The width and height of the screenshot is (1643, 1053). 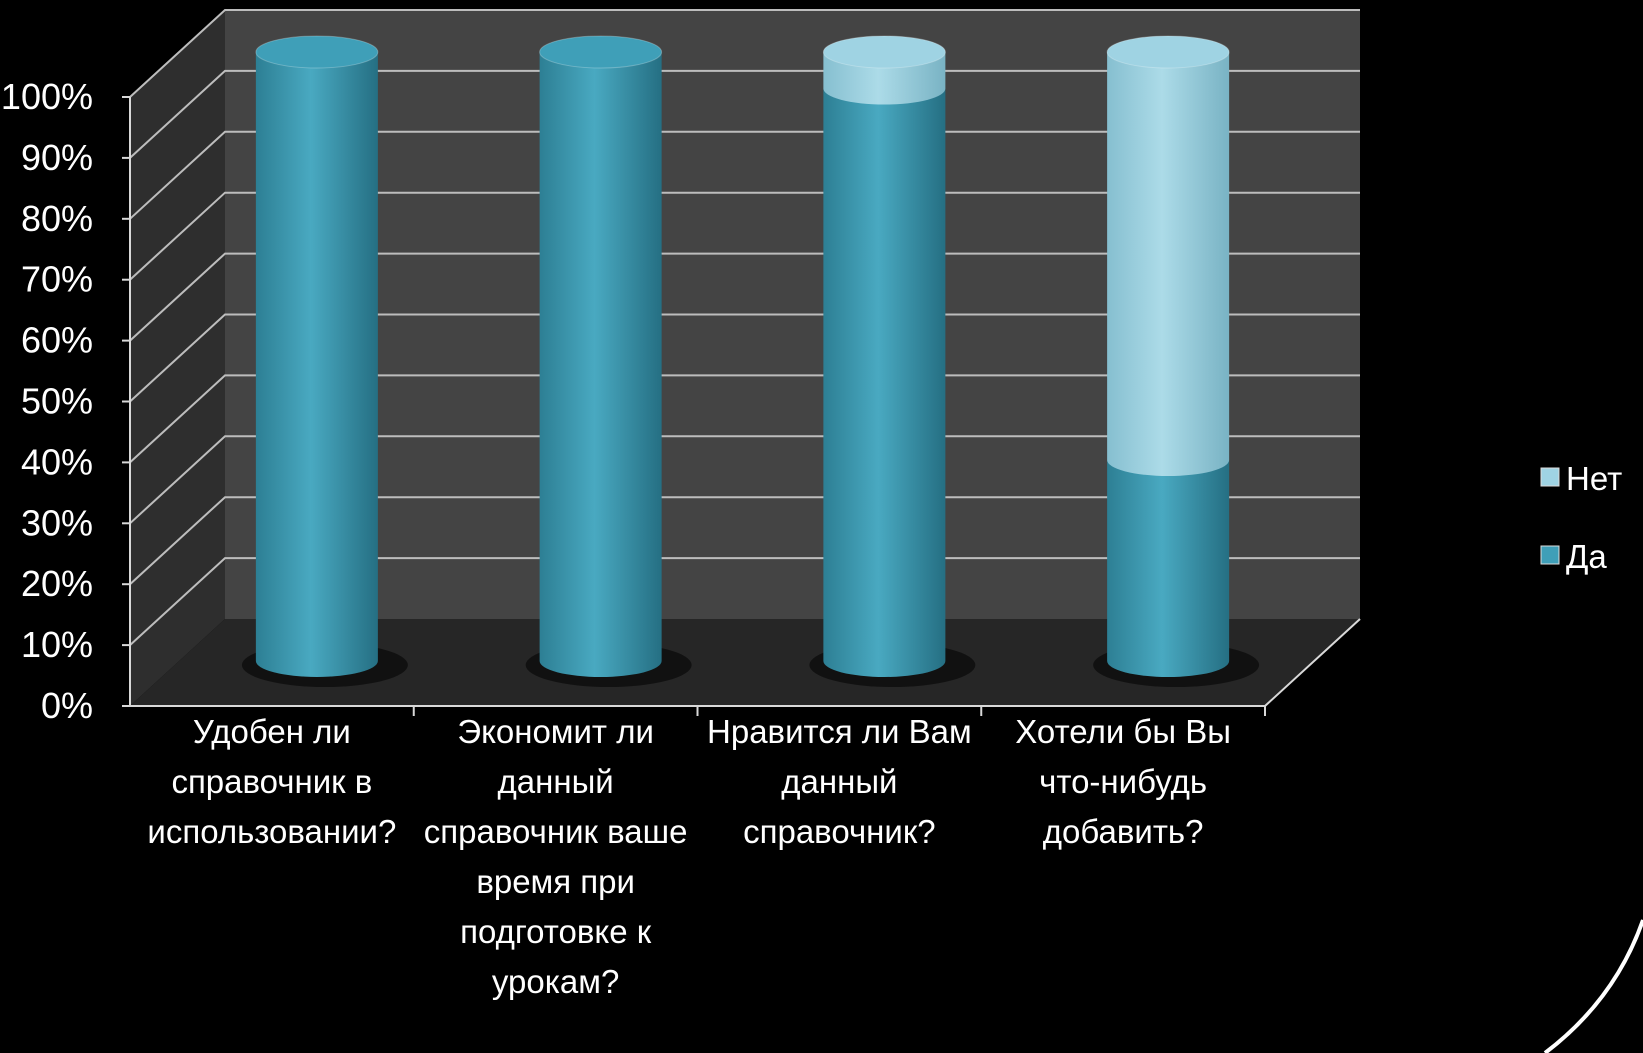 What do you see at coordinates (67, 705) in the screenshot?
I see `y-tick-label: 0%` at bounding box center [67, 705].